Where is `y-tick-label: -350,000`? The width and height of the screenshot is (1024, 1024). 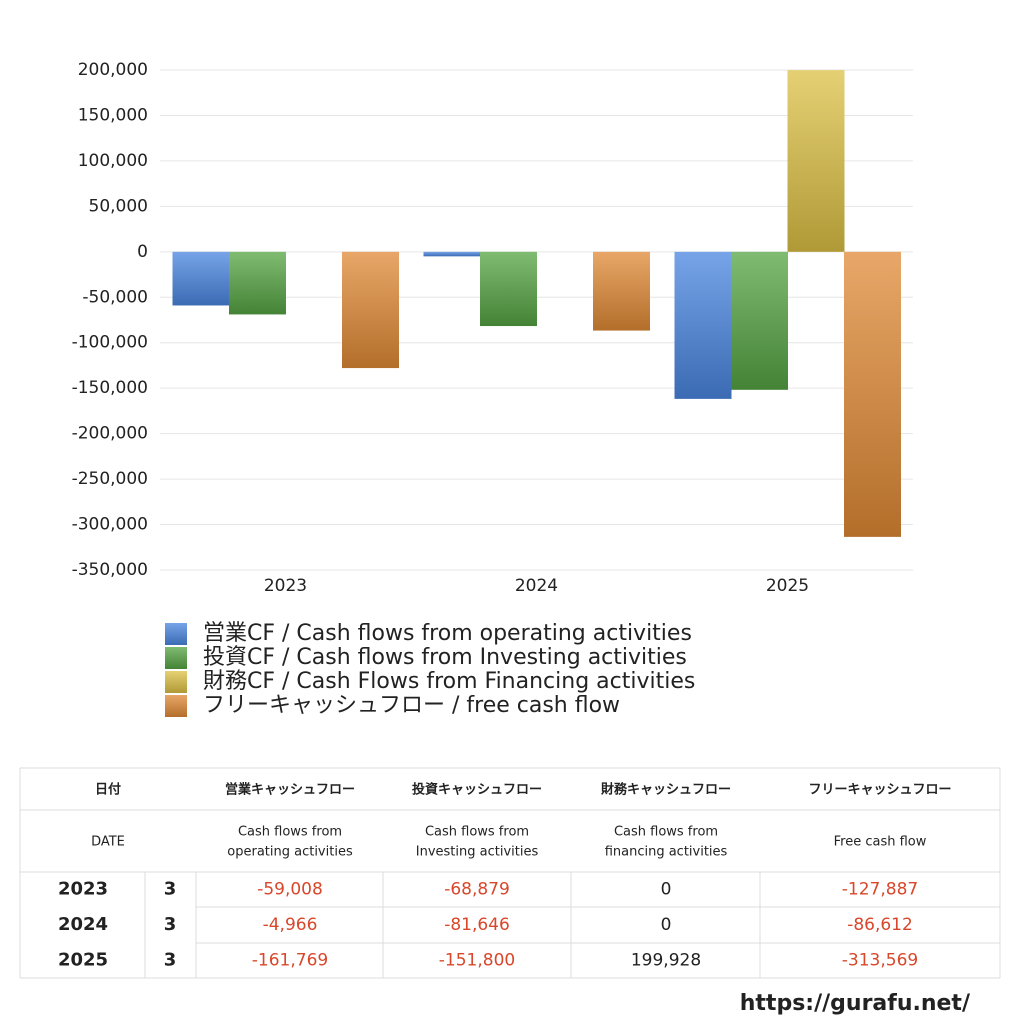
y-tick-label: -350,000 is located at coordinates (110, 570).